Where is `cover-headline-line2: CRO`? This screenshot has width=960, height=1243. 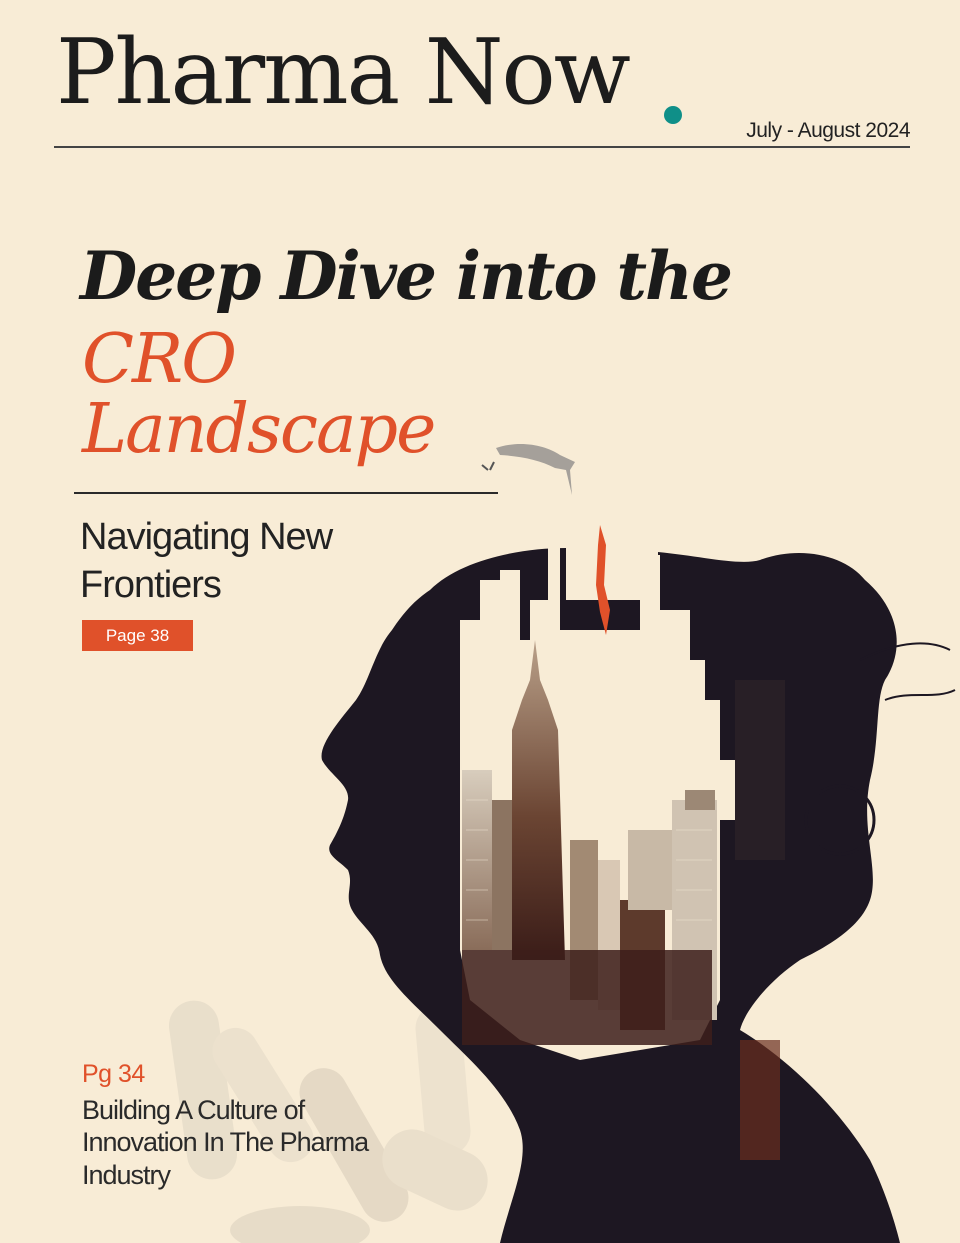 cover-headline-line2: CRO is located at coordinates (159, 359).